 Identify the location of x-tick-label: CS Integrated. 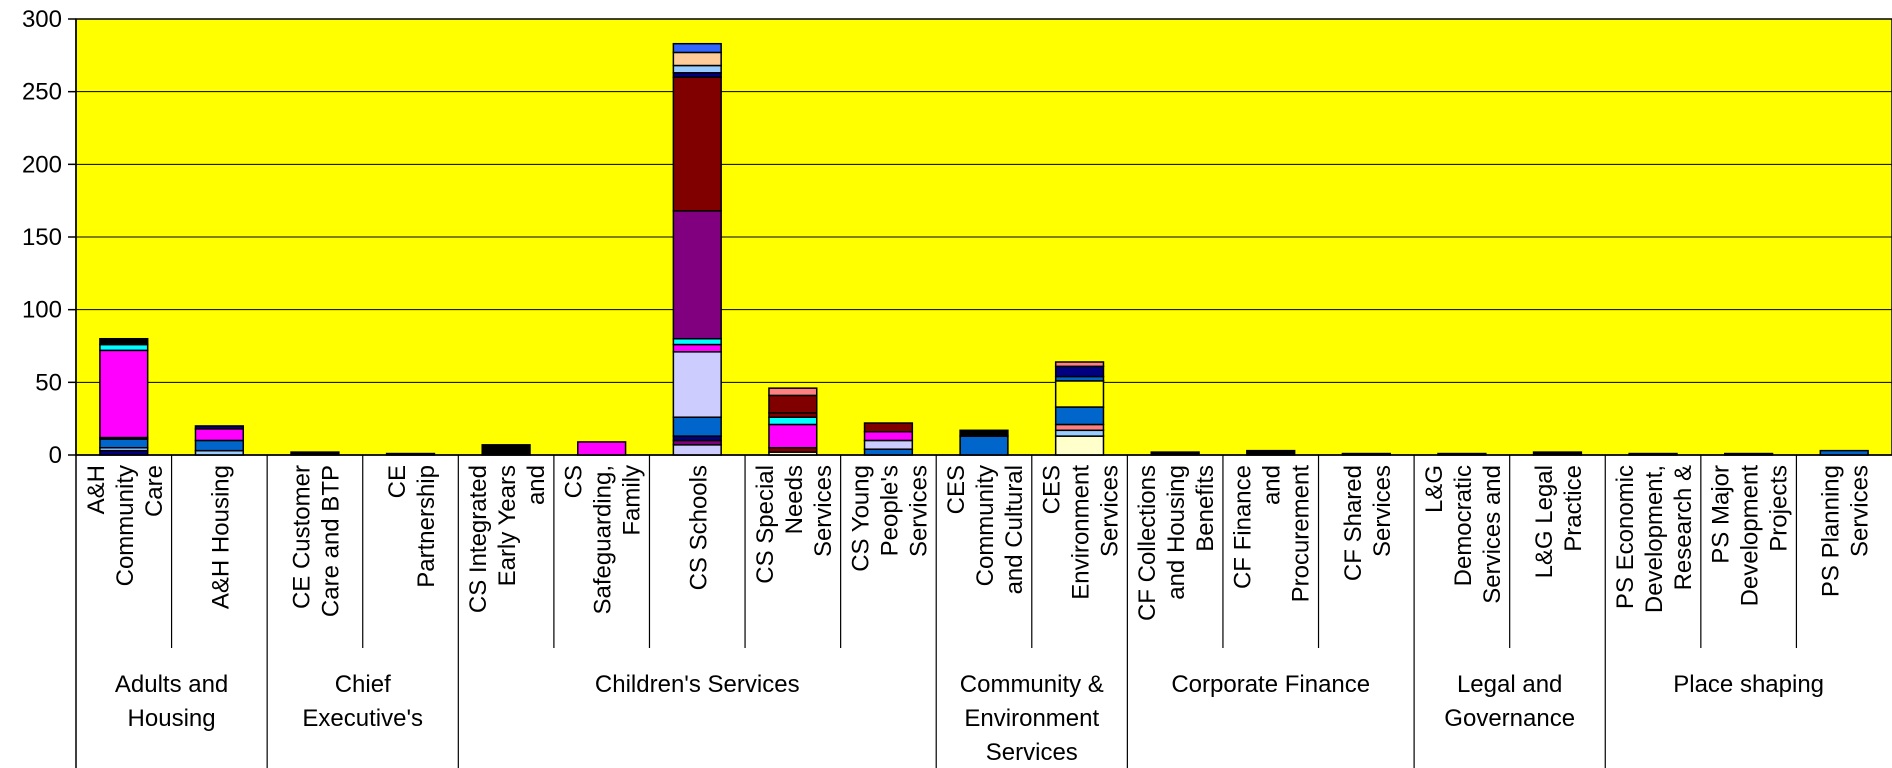
(478, 539).